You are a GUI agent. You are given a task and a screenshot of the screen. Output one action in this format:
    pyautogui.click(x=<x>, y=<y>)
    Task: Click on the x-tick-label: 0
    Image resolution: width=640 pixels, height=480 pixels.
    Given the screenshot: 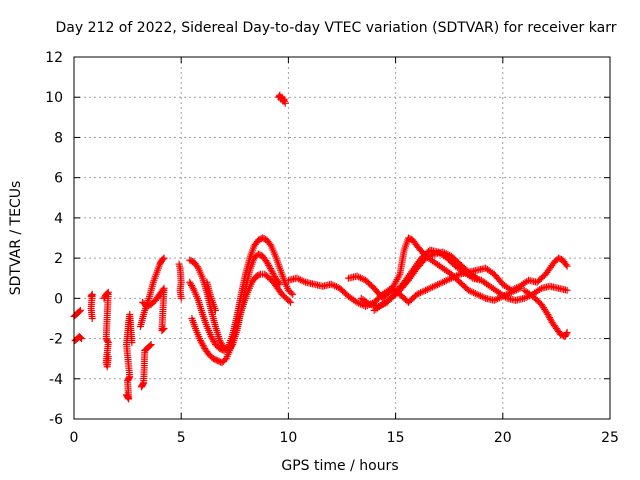 What is the action you would take?
    pyautogui.click(x=74, y=438)
    